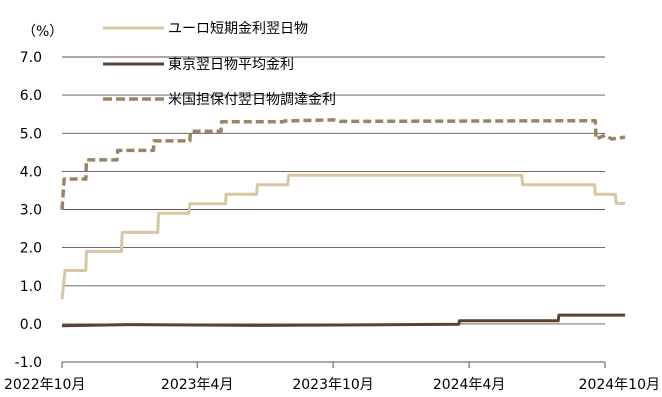 Image resolution: width=662 pixels, height=397 pixels. I want to click on legend-label-1: 東京翌日物平均金利, so click(231, 65).